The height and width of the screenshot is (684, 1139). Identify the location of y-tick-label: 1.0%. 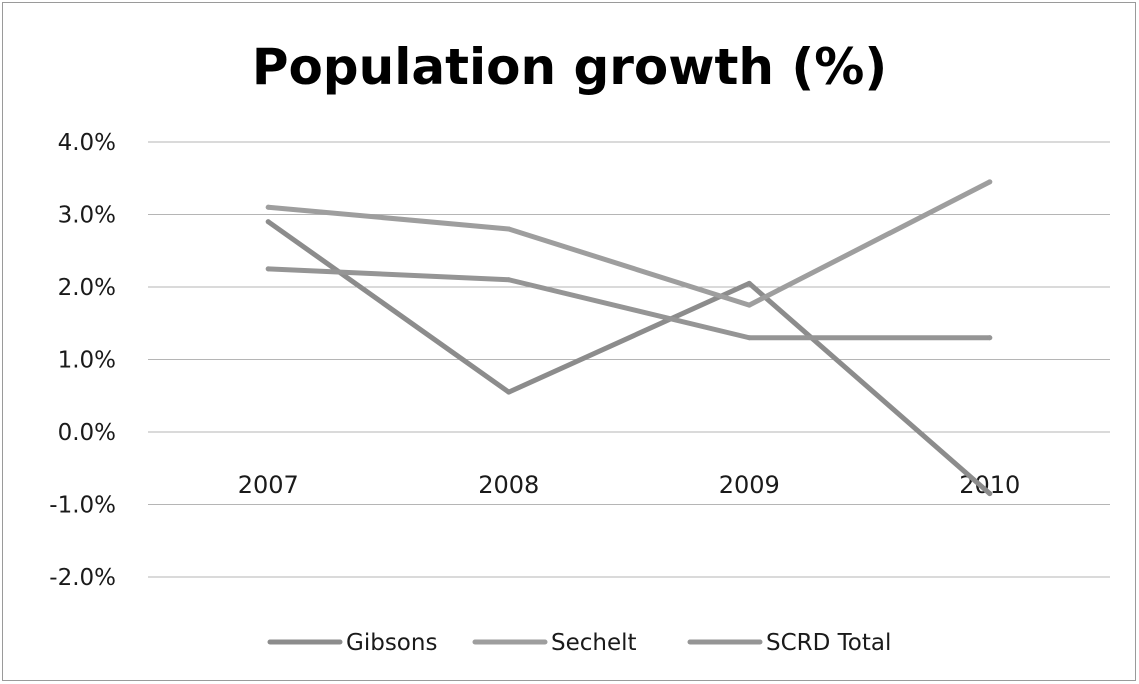
(87, 361).